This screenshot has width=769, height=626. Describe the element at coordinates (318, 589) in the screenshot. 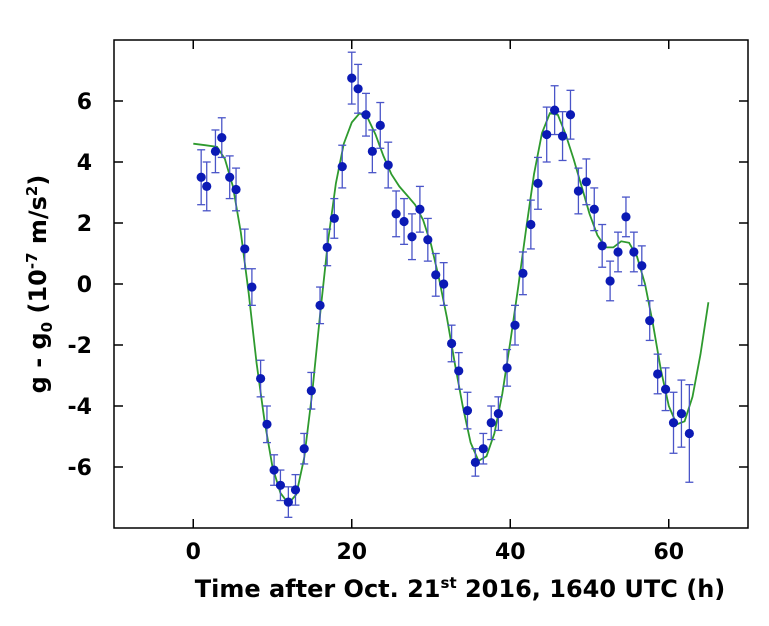

I see `x-axis-title-main: Time after Oct. 21` at that location.